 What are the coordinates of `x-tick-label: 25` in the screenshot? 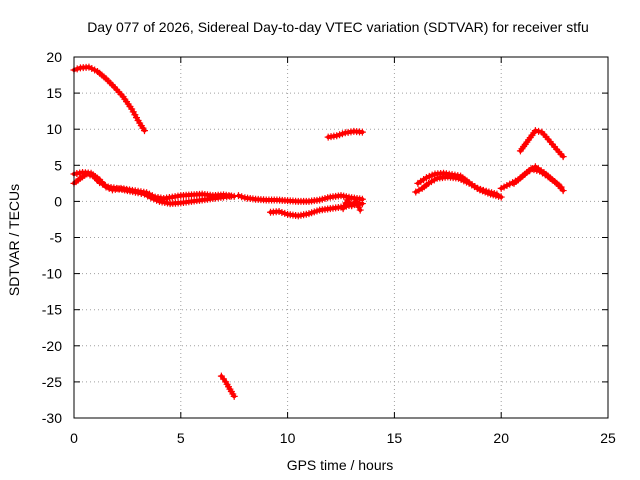 It's located at (608, 438).